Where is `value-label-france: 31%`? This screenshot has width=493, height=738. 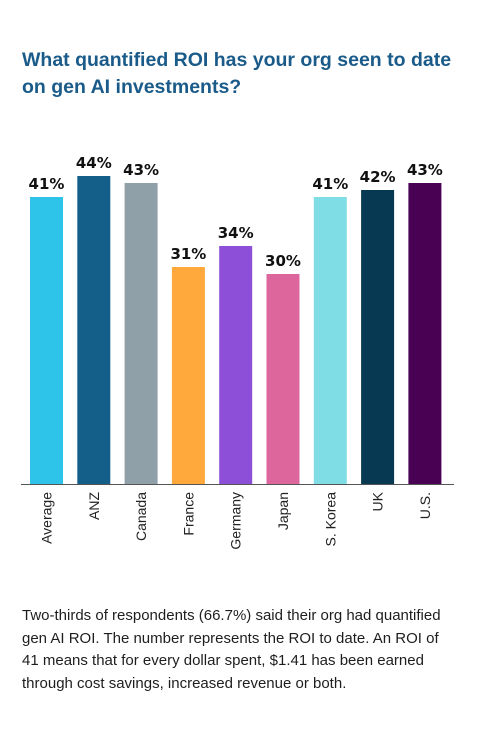
value-label-france: 31% is located at coordinates (188, 254).